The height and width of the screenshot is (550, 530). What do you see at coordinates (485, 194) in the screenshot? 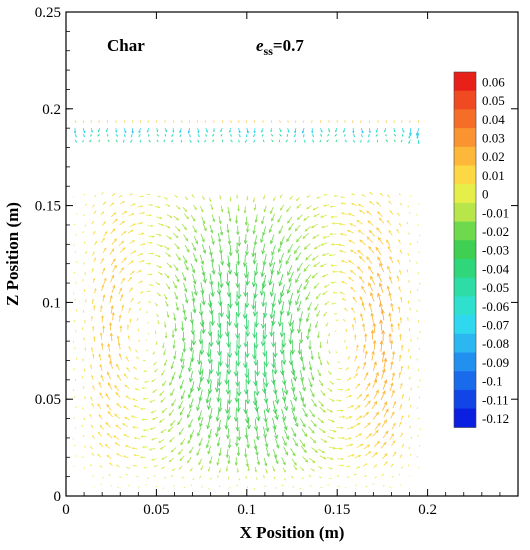
I see `colorbar-label: 0` at bounding box center [485, 194].